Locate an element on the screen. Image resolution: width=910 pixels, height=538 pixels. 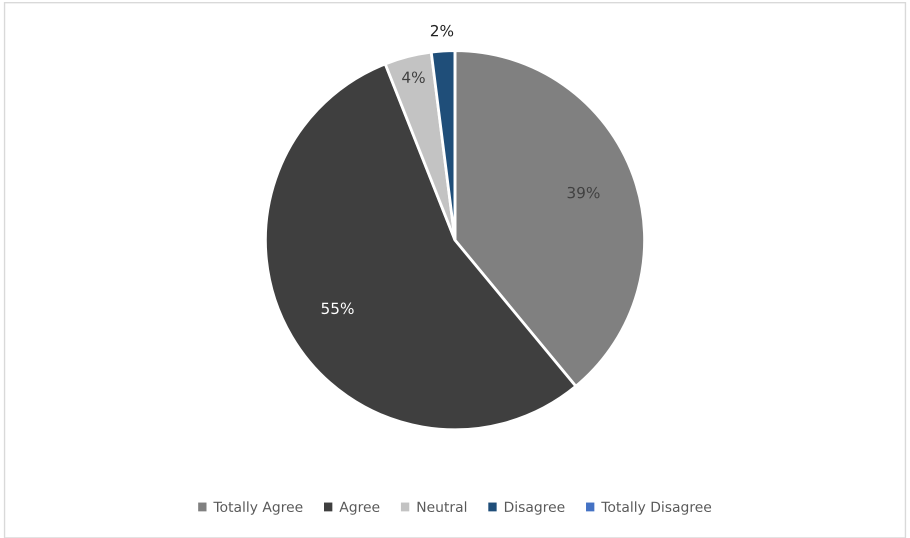
data-label: 39% is located at coordinates (584, 192).